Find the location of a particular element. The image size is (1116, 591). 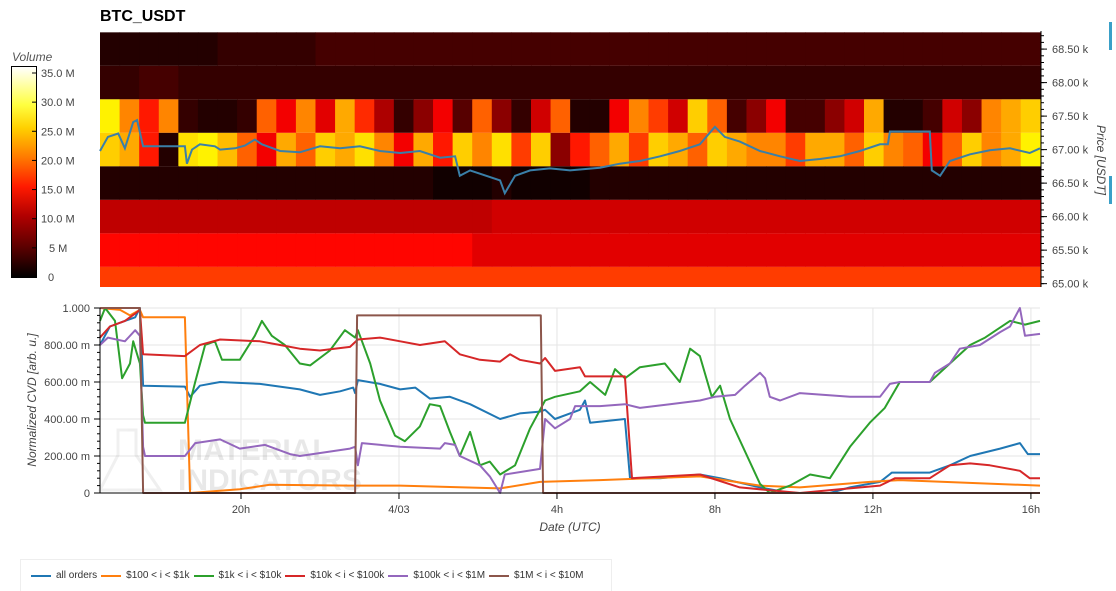

price-tick-label: 66.00 k is located at coordinates (1070, 218).